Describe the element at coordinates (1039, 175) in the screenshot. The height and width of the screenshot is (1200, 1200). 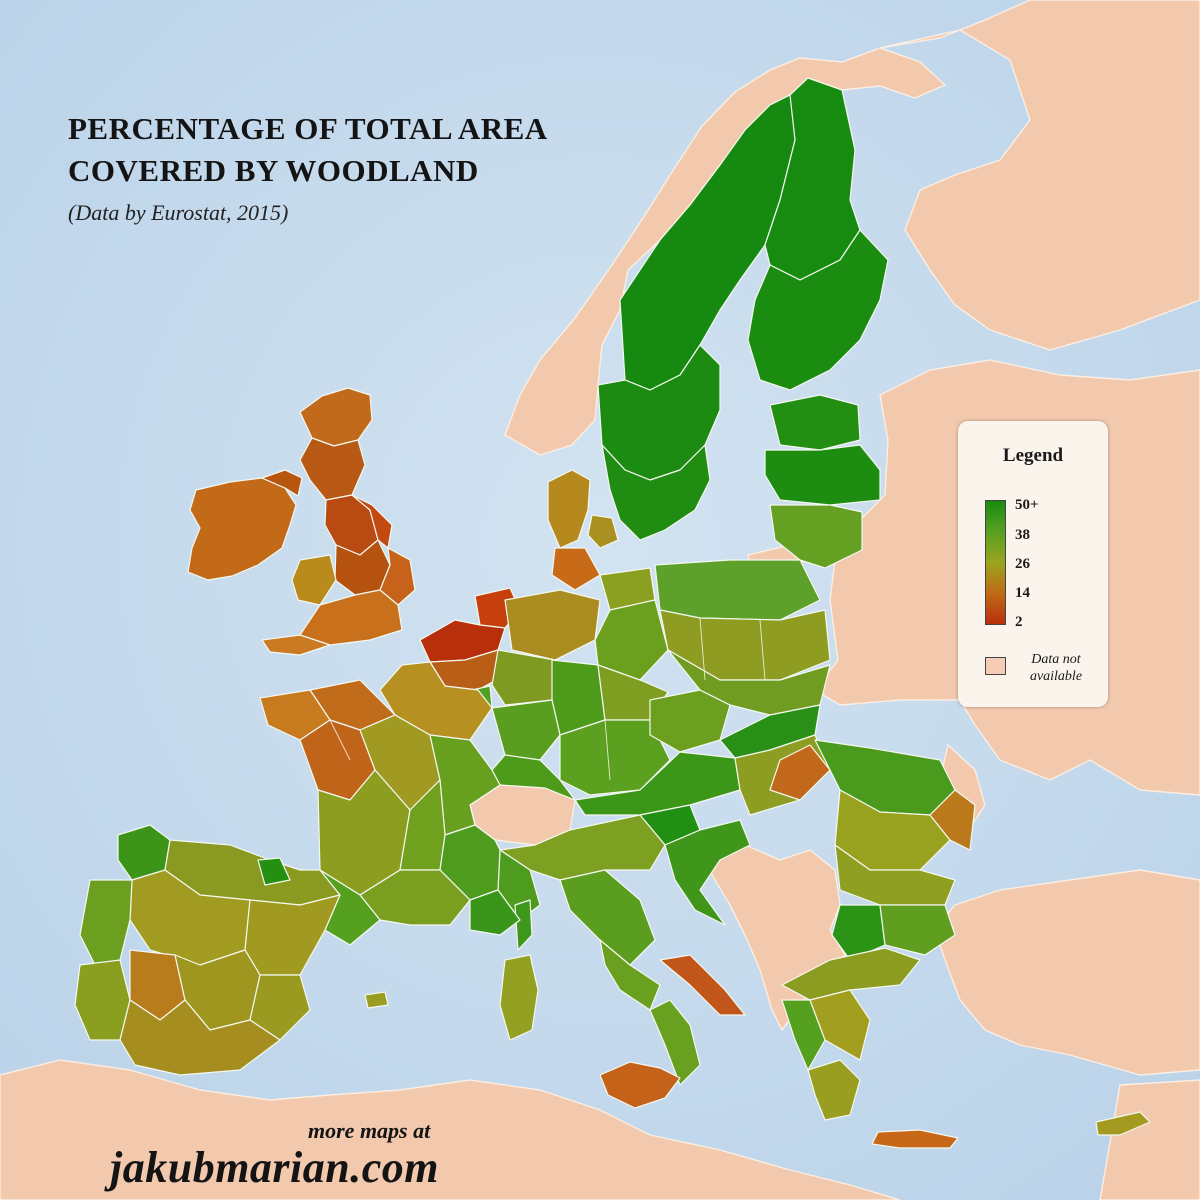
I see `russia-north-land` at that location.